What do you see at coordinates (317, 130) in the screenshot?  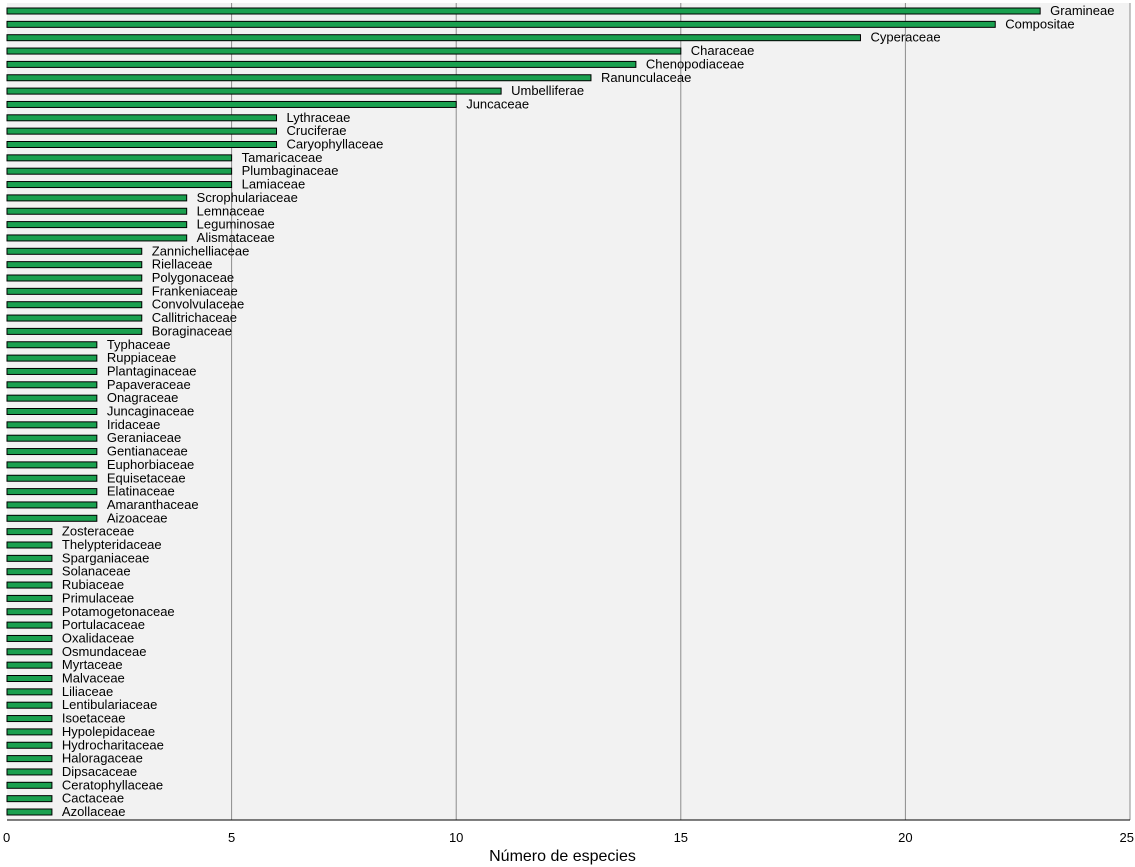 I see `bar-category-label: Cruciferae` at bounding box center [317, 130].